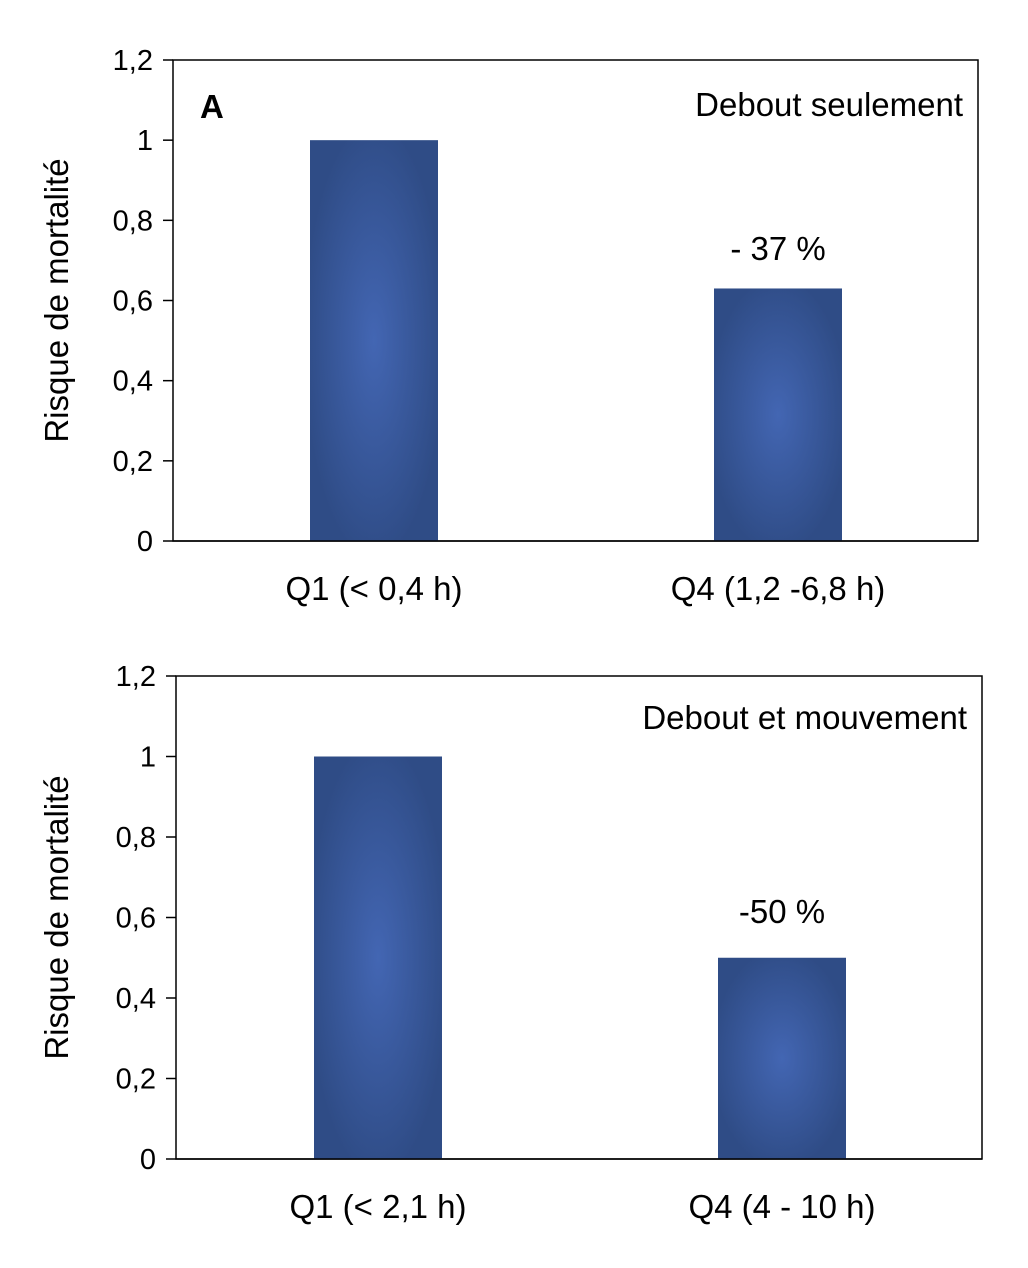 The width and height of the screenshot is (1028, 1268). I want to click on panel-title: Debout seulement, so click(829, 104).